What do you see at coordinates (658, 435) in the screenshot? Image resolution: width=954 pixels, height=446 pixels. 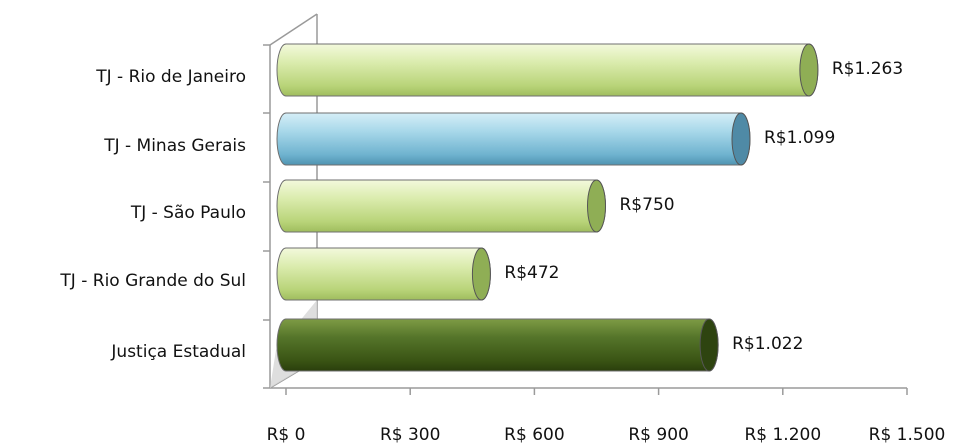 I see `x-tick-label: R$ 900` at bounding box center [658, 435].